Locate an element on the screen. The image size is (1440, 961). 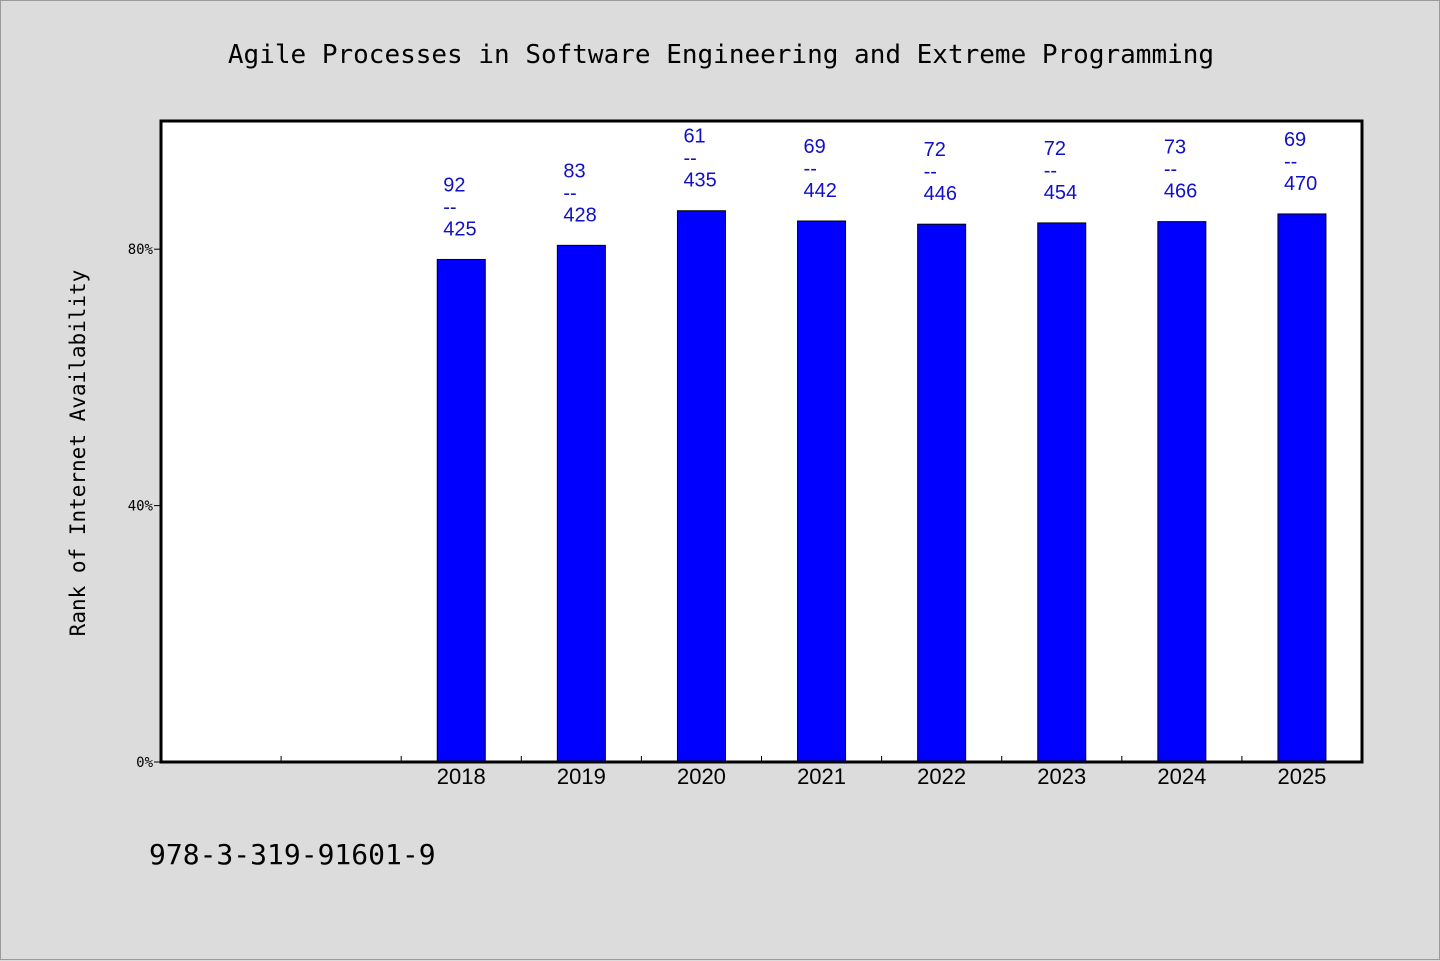
x-tick-label: 2024 is located at coordinates (1181, 776).